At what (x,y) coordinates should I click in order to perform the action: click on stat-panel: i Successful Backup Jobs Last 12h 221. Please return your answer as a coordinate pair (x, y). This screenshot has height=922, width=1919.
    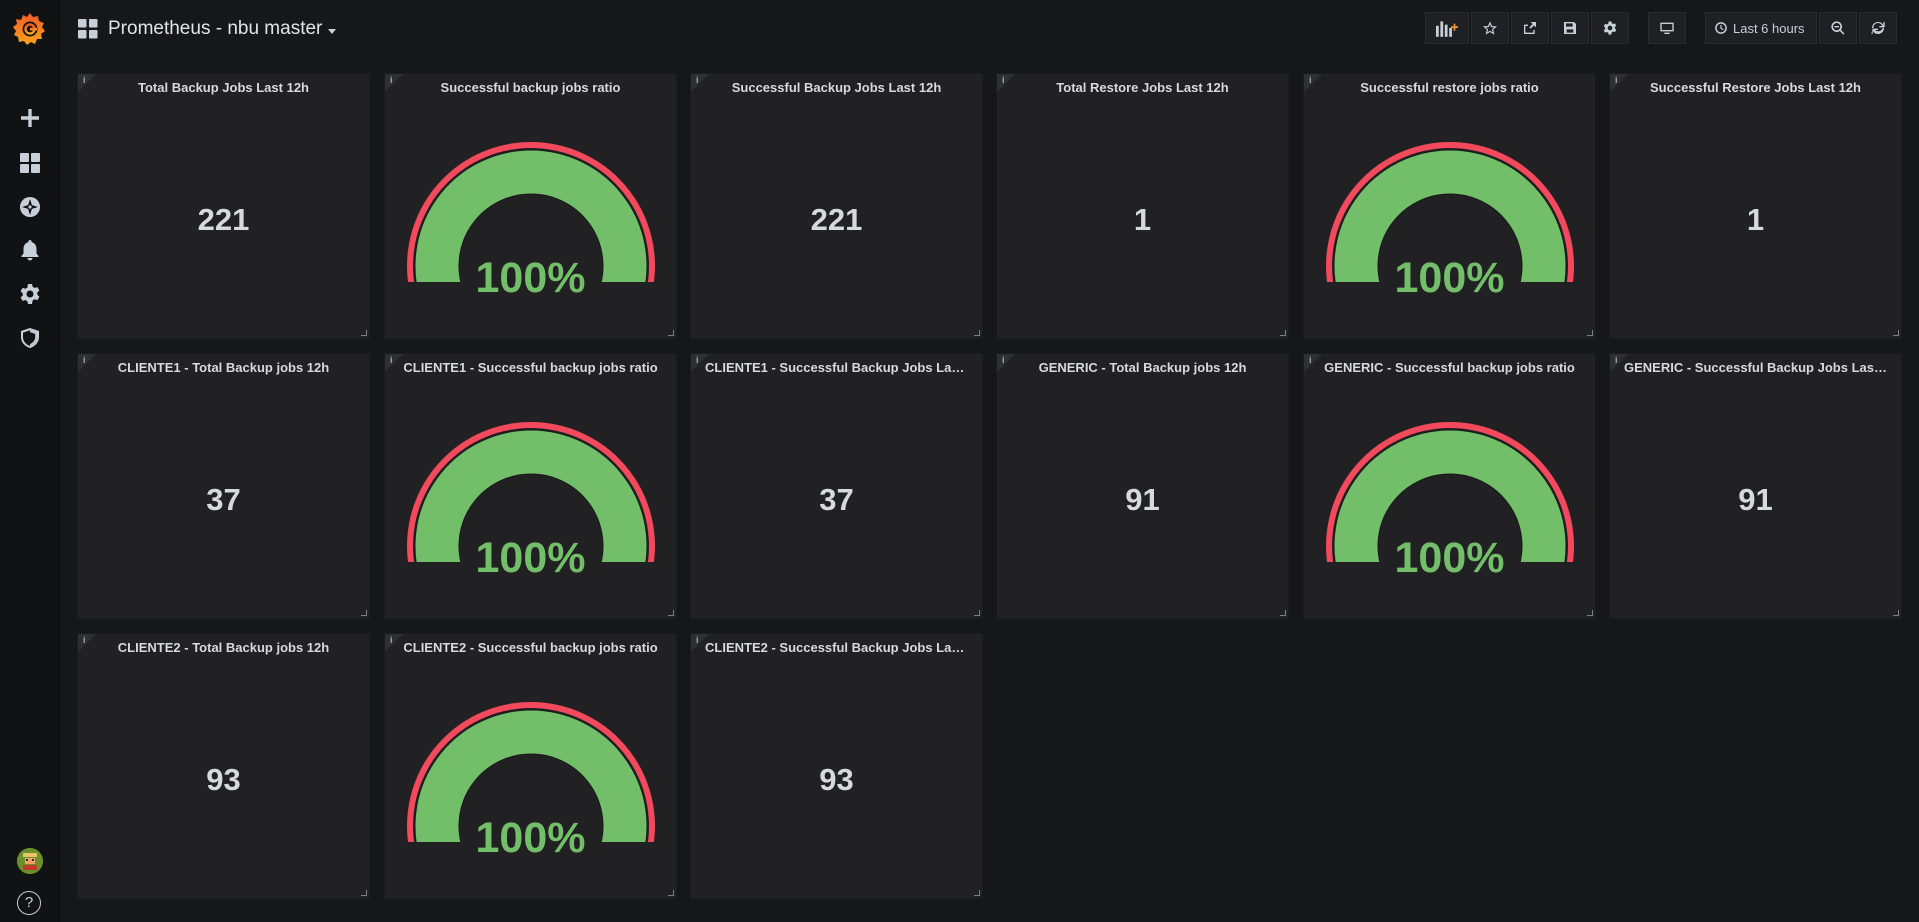
    Looking at the image, I should click on (836, 206).